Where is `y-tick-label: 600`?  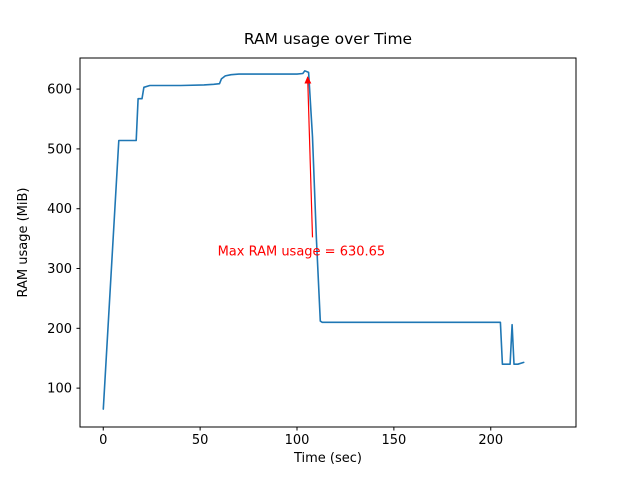
y-tick-label: 600 is located at coordinates (59, 90).